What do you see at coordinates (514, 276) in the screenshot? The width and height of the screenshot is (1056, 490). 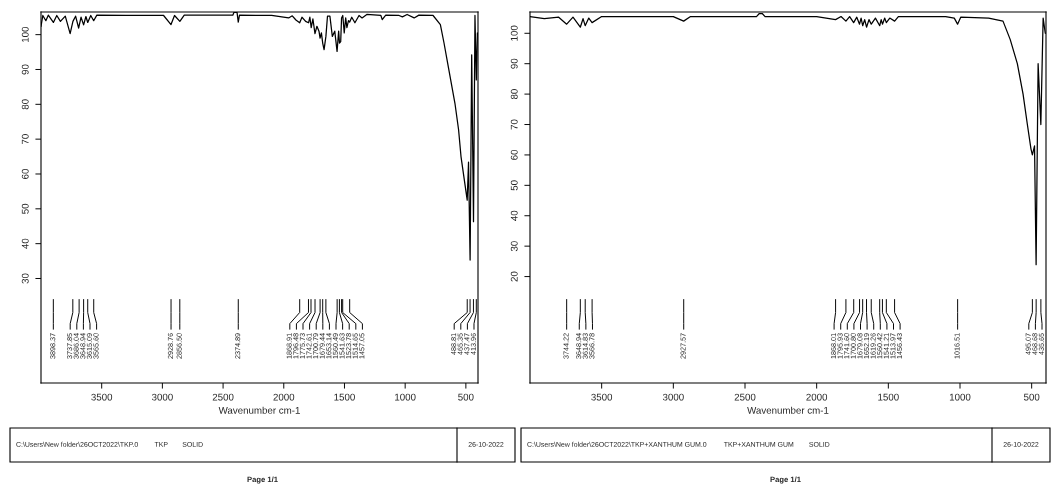 I see `y-tick-label: 20` at bounding box center [514, 276].